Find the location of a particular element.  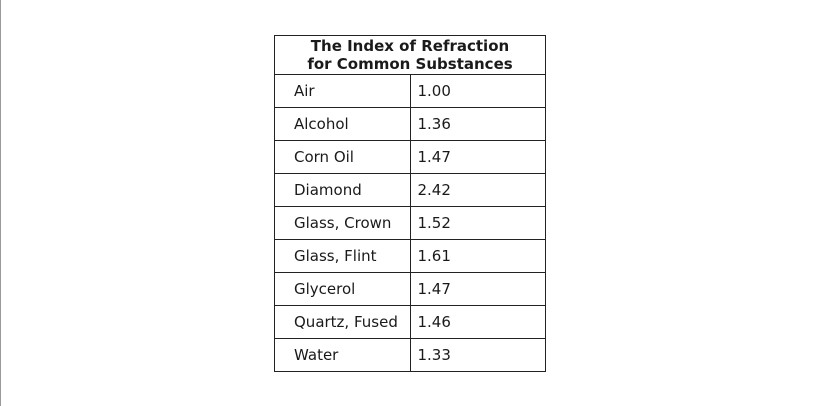

table-row: Glycerol 1.47 is located at coordinates (410, 289).